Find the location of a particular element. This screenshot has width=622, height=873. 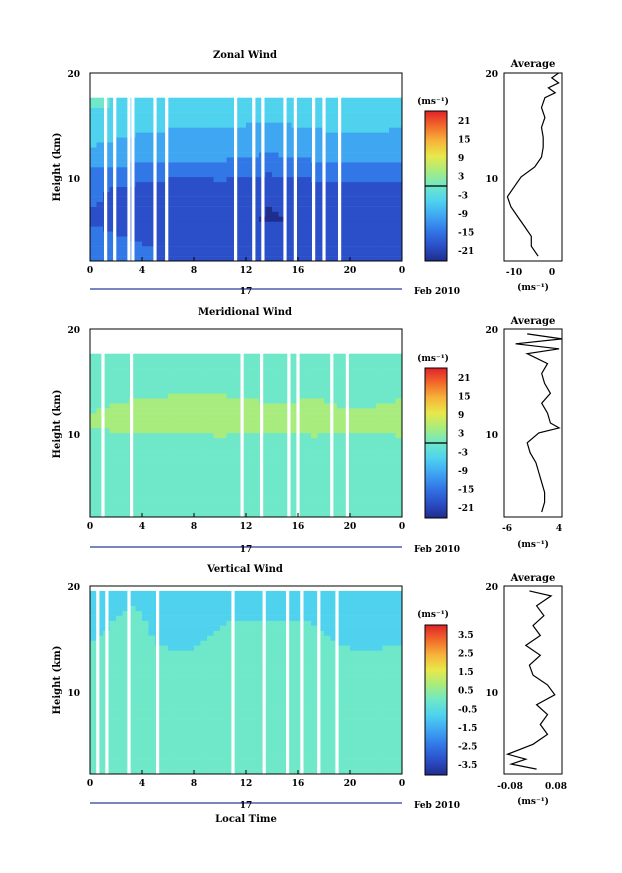

data-gap is located at coordinates (295, 167).